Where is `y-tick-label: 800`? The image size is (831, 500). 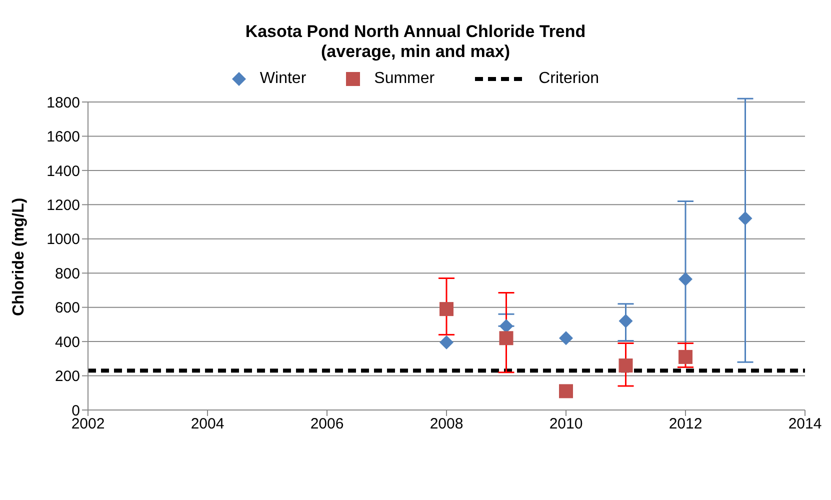 y-tick-label: 800 is located at coordinates (67, 273).